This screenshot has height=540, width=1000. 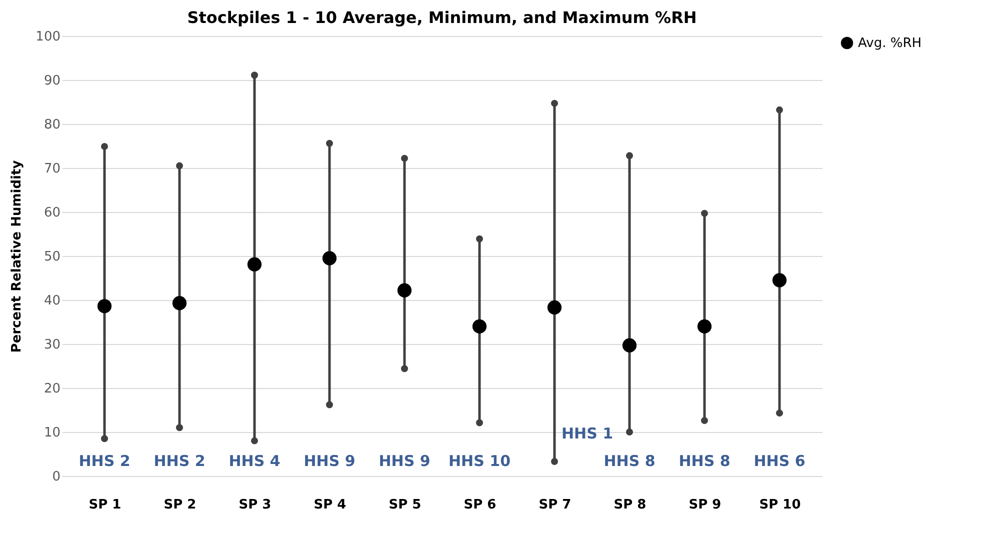 I want to click on x-tick-label: SP 7, so click(x=555, y=505).